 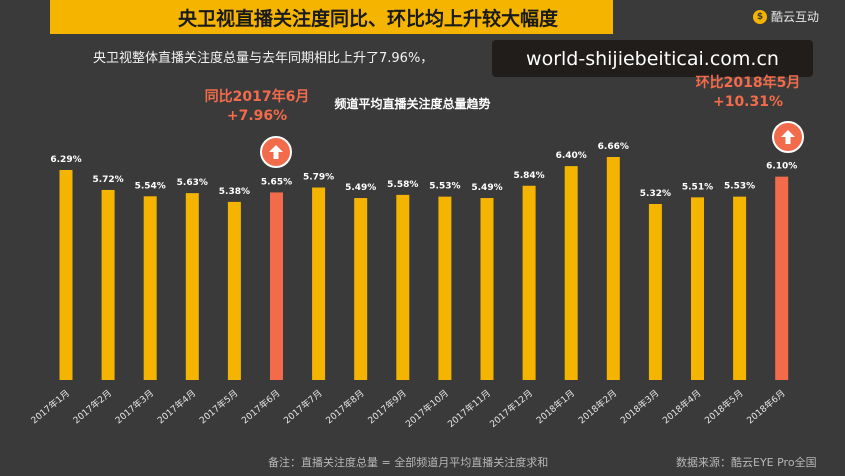 What do you see at coordinates (746, 462) in the screenshot?
I see `data-source: 数据来源：酷云EYE Pro全国` at bounding box center [746, 462].